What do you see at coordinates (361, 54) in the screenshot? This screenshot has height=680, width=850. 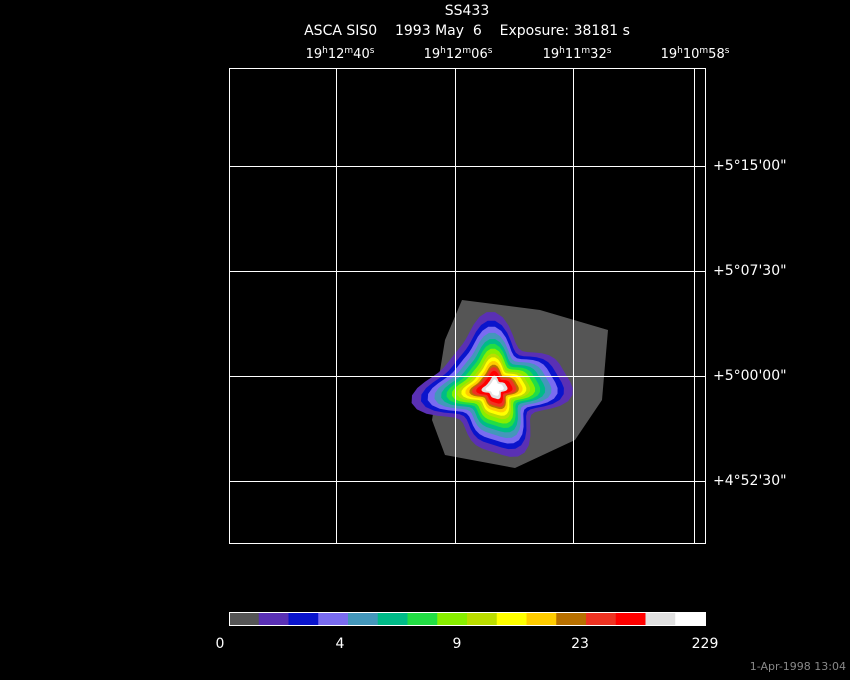 I see `ra-value: 40` at bounding box center [361, 54].